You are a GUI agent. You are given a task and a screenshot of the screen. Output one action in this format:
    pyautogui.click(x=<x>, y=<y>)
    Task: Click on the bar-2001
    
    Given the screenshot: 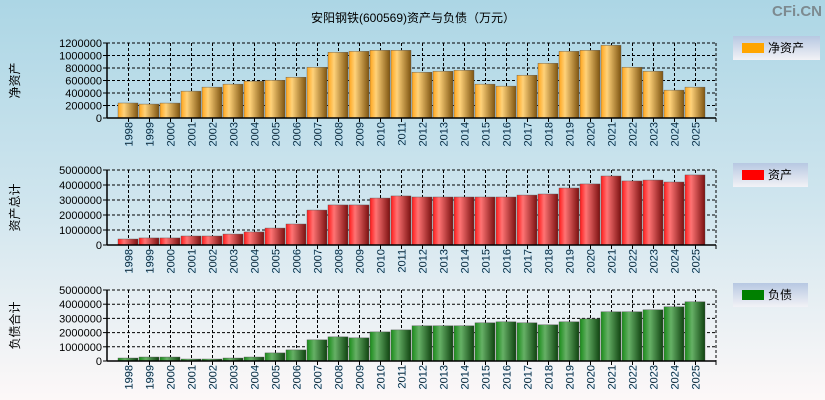 What is the action you would take?
    pyautogui.click(x=191, y=240)
    